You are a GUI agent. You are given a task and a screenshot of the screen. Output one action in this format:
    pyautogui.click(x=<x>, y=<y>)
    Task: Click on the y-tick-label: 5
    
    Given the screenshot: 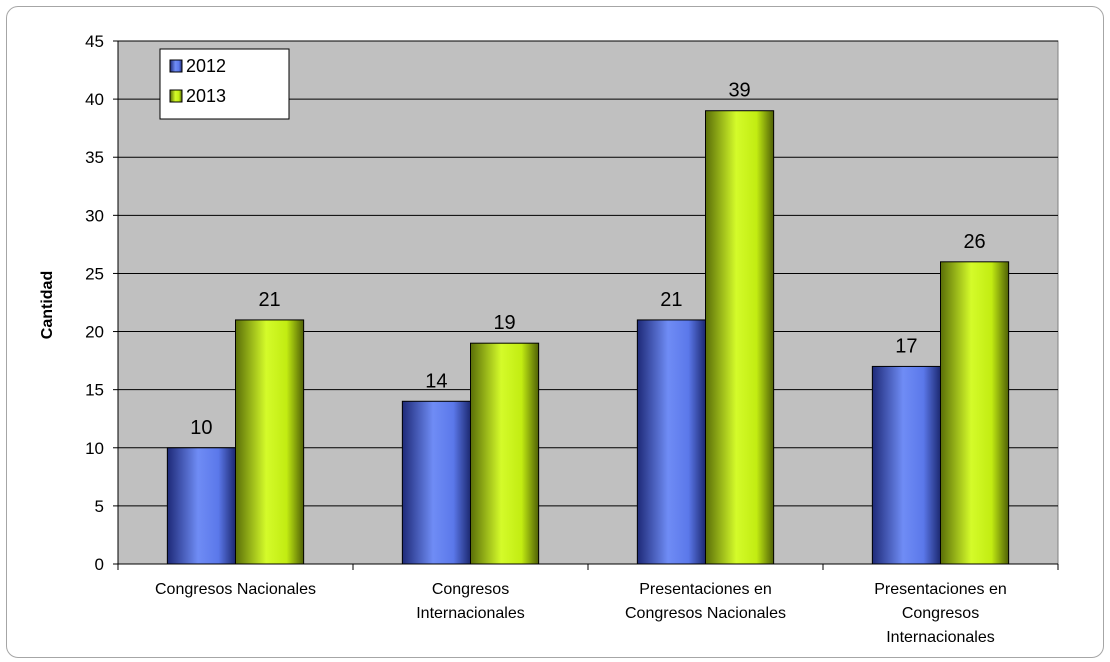 What is the action you would take?
    pyautogui.click(x=99, y=506)
    